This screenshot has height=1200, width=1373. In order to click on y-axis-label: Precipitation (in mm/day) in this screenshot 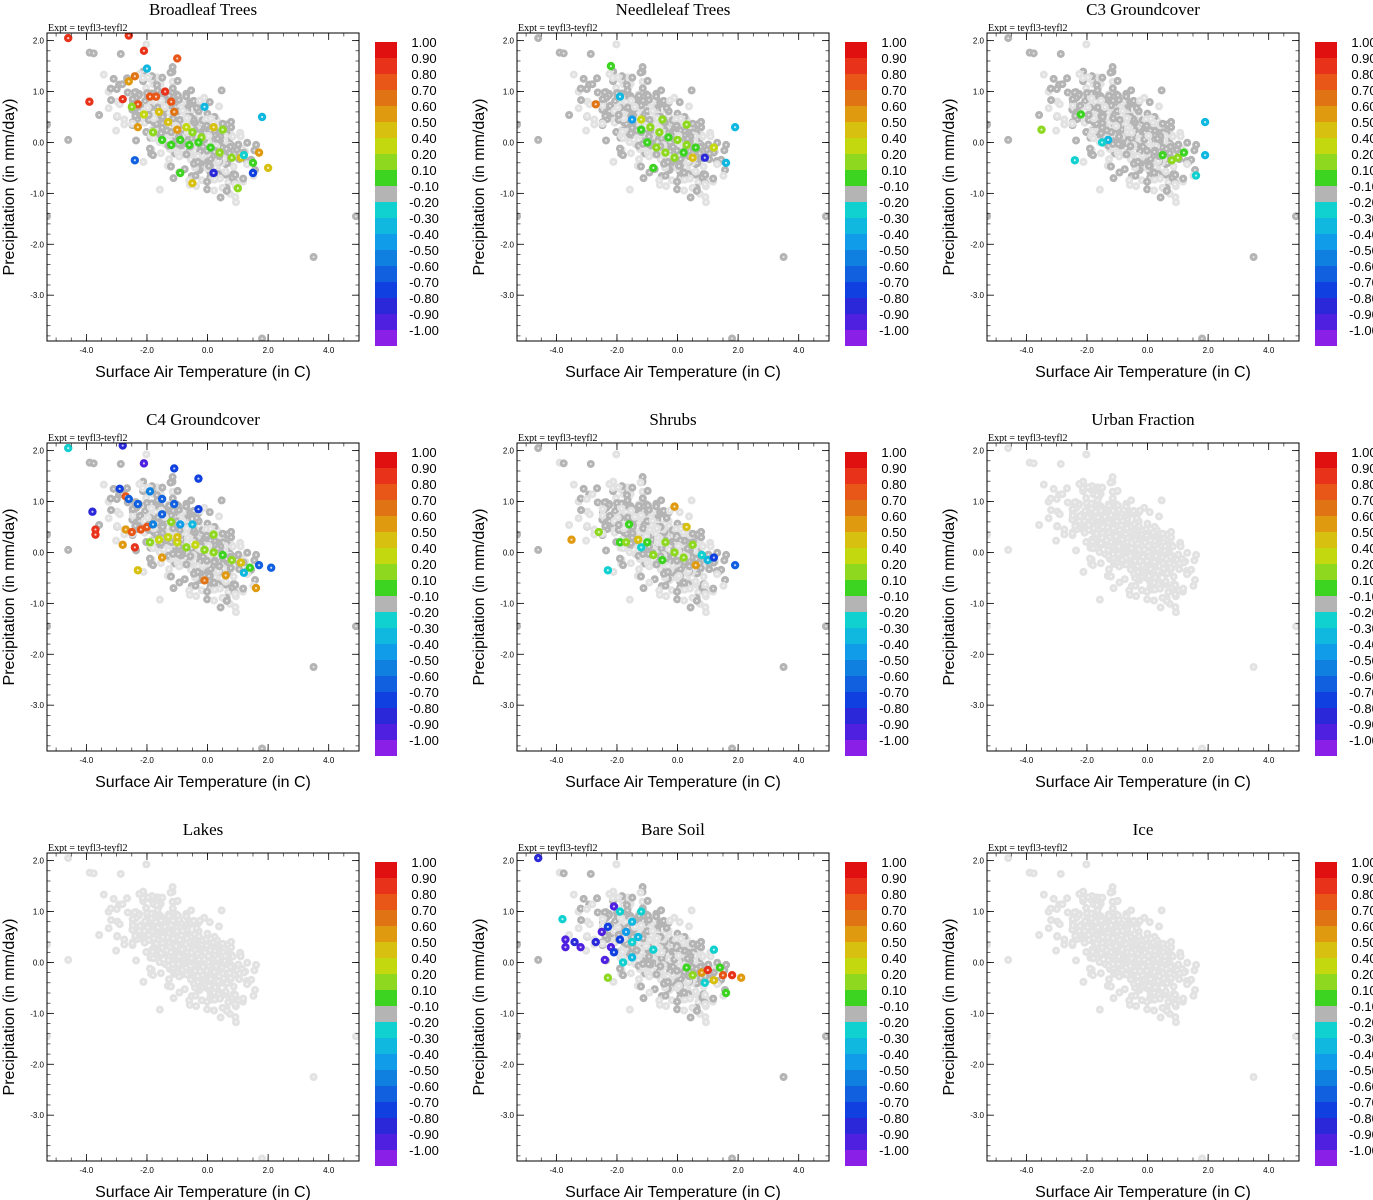, I will do `click(479, 187)`.